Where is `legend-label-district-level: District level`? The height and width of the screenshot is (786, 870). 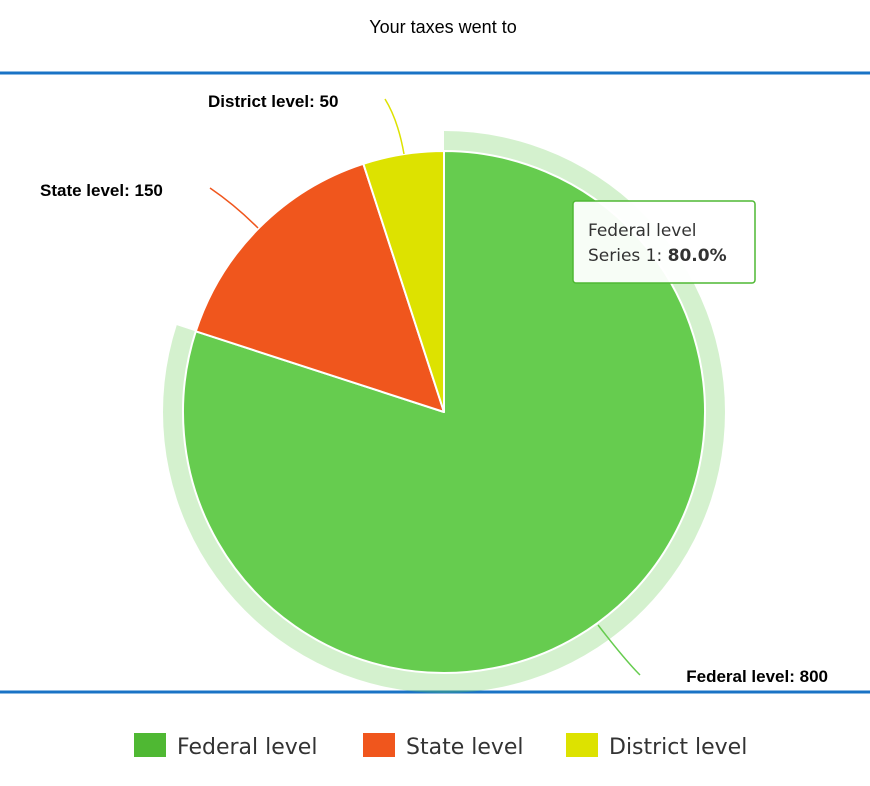
legend-label-district-level: District level is located at coordinates (678, 747).